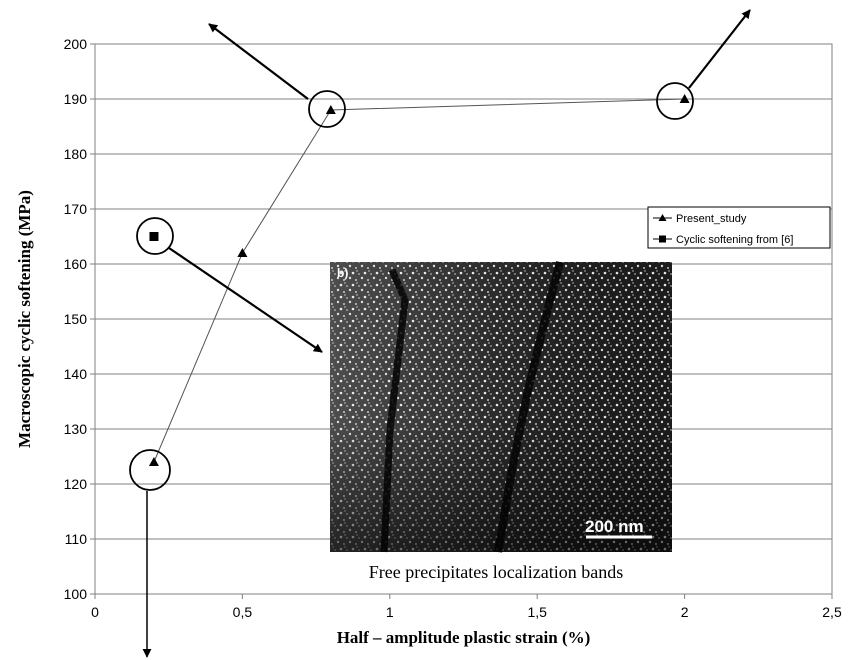 This screenshot has width=849, height=660. Describe the element at coordinates (734, 240) in the screenshot. I see `legend-label-cyclic-softening: Cyclic softening from [6]` at that location.